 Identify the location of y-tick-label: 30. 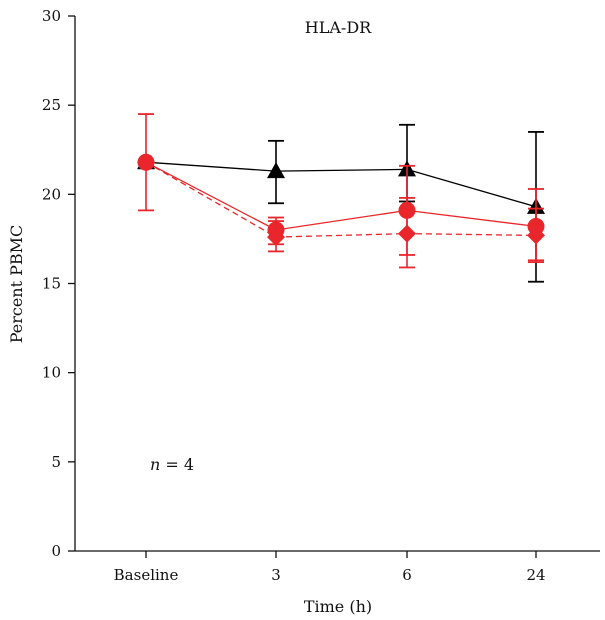
(51, 16).